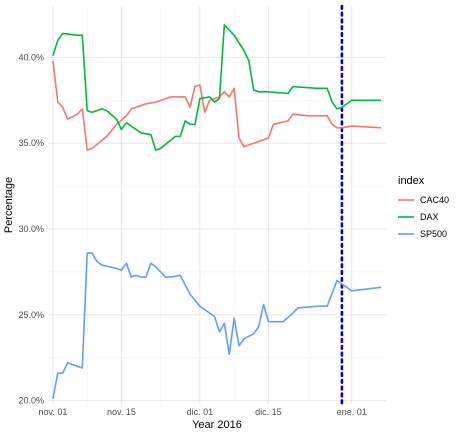 The image size is (474, 438). Describe the element at coordinates (411, 181) in the screenshot. I see `legend-title: index` at that location.